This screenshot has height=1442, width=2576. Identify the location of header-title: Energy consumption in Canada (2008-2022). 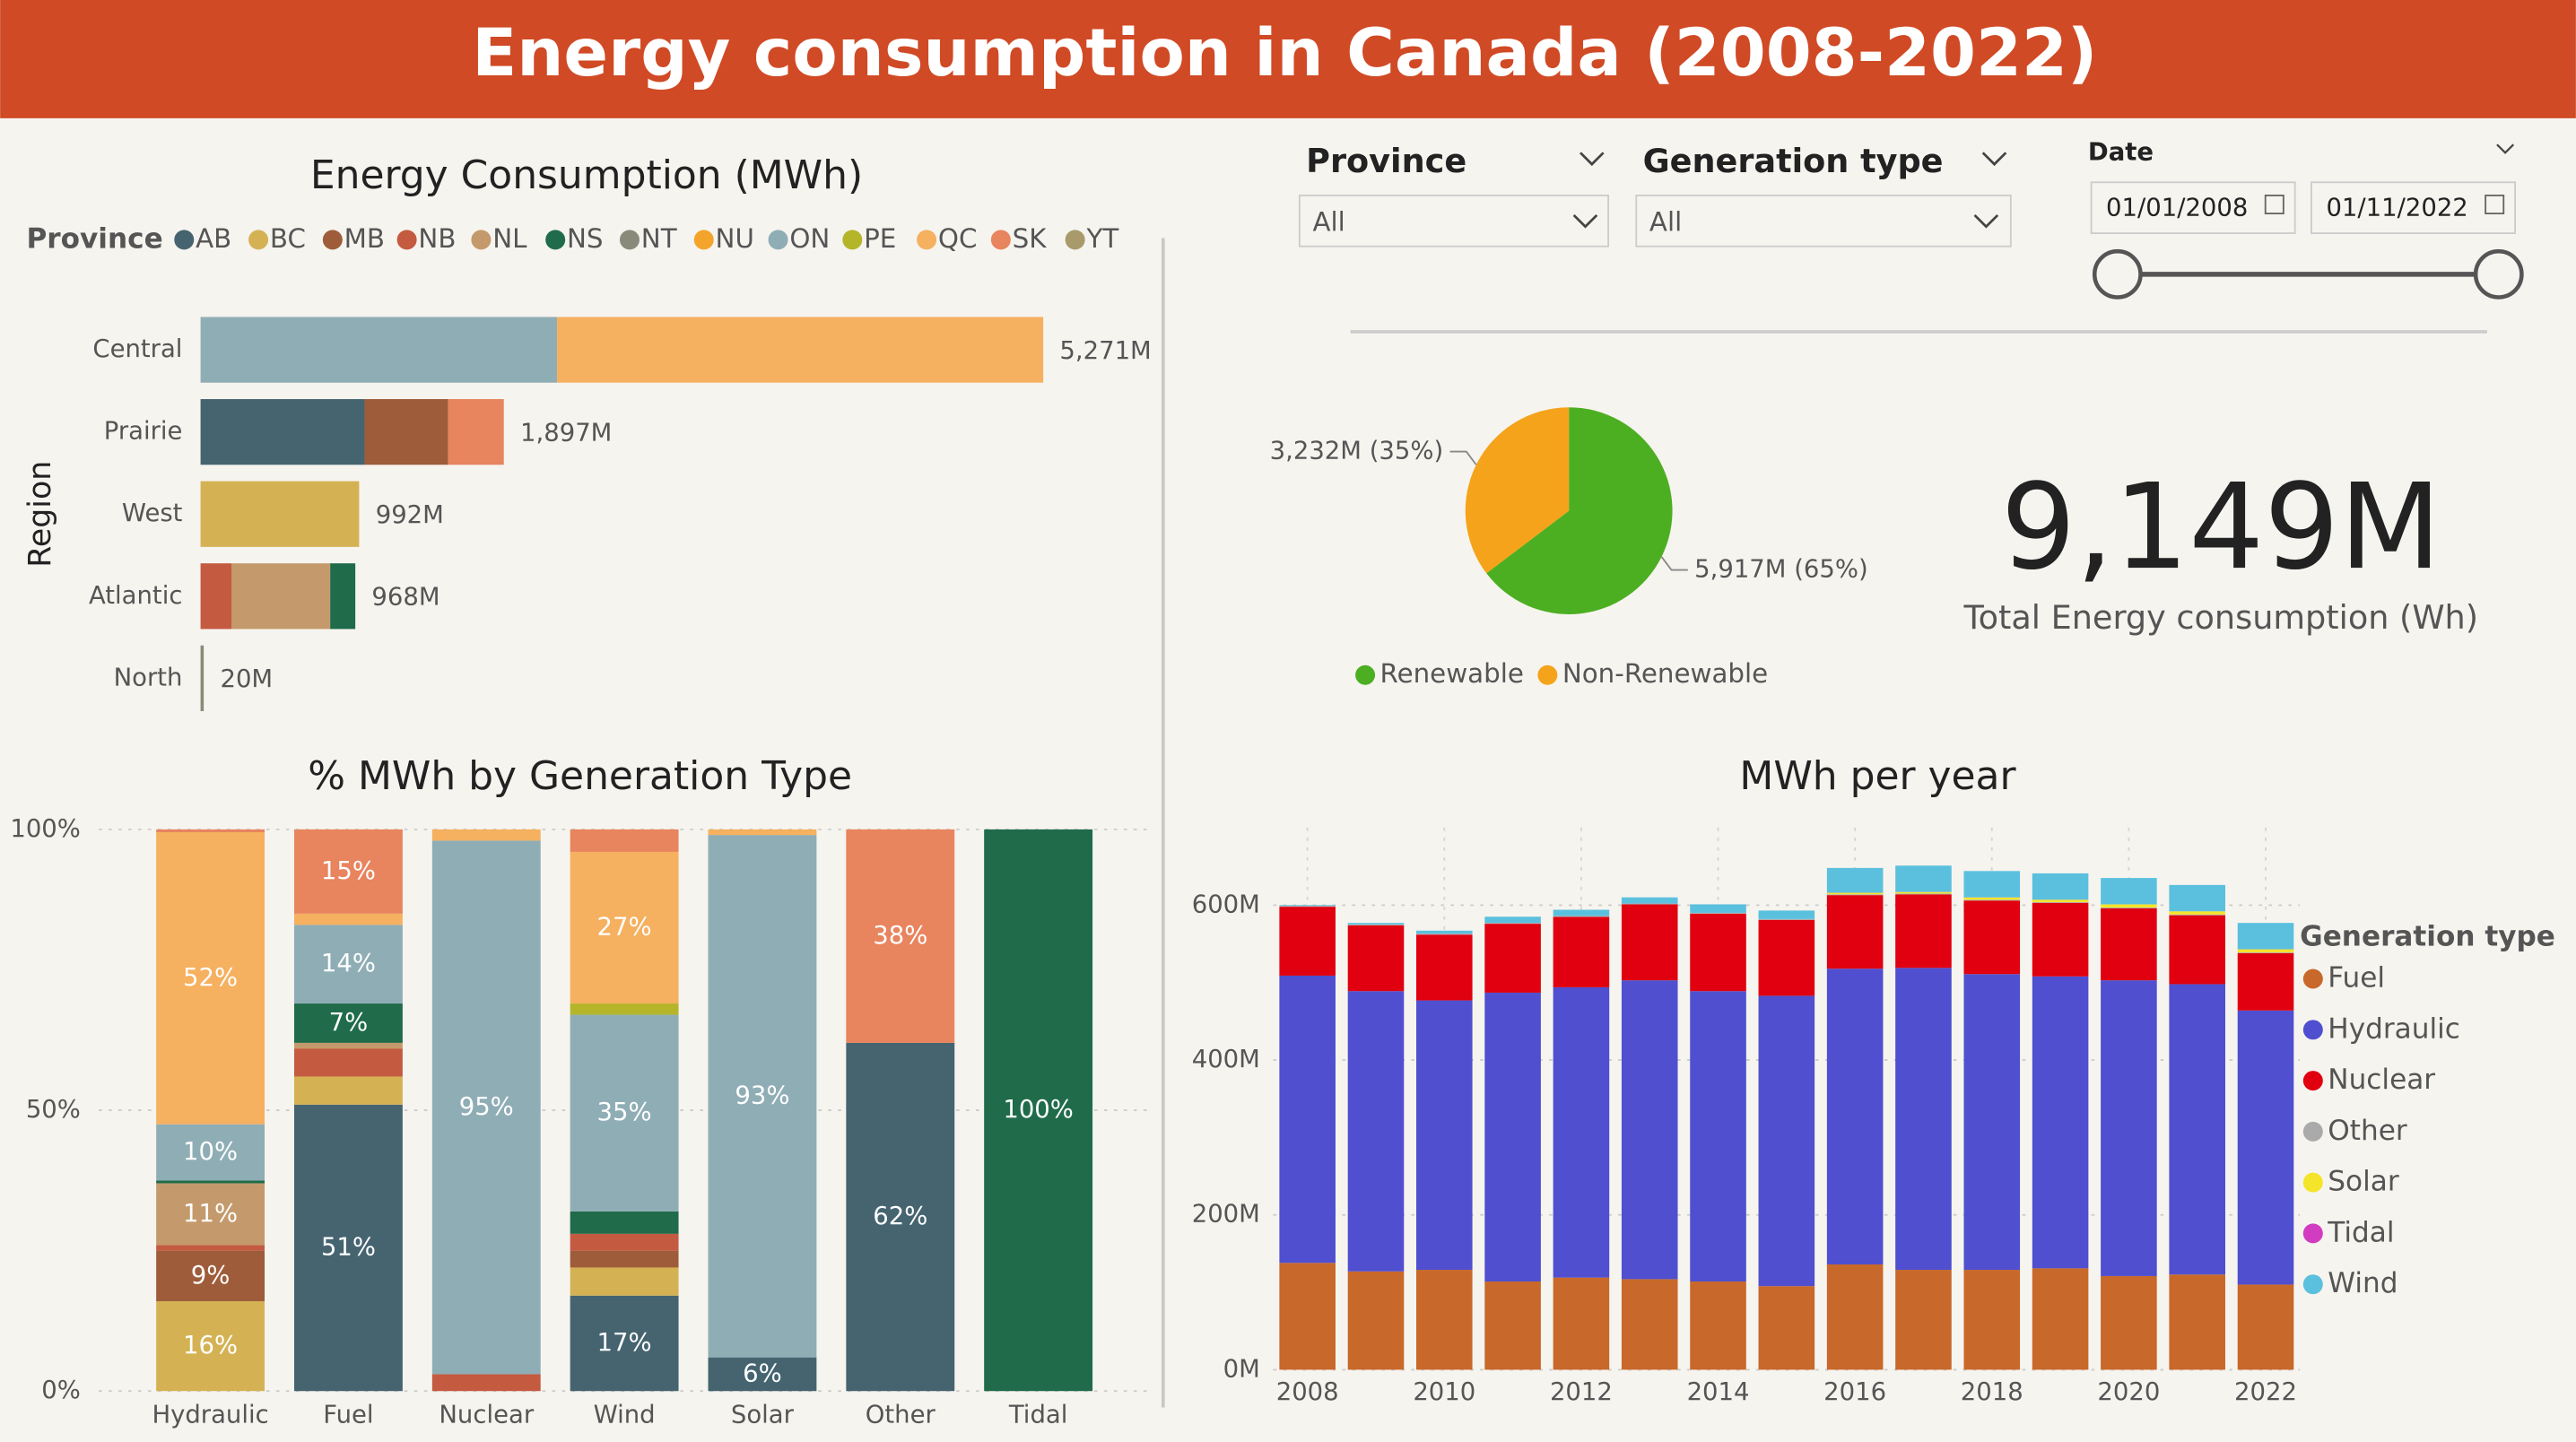
(1284, 53).